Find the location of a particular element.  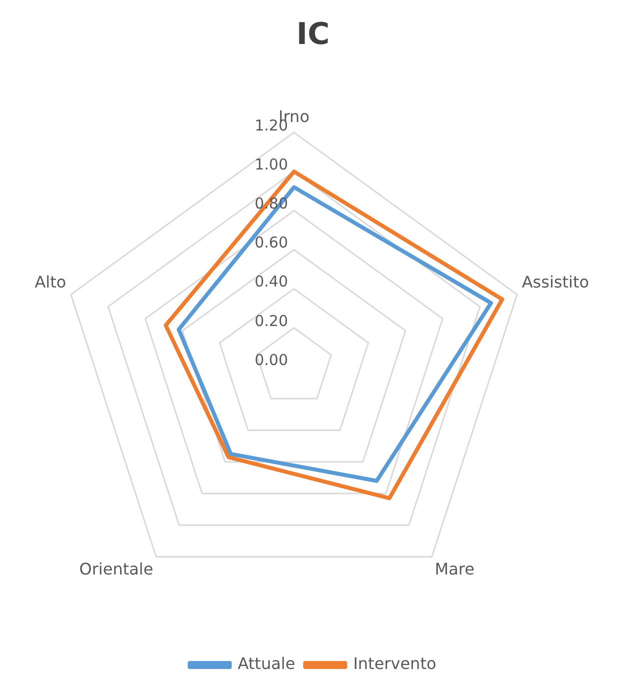

spoke-label: Mare is located at coordinates (454, 569).